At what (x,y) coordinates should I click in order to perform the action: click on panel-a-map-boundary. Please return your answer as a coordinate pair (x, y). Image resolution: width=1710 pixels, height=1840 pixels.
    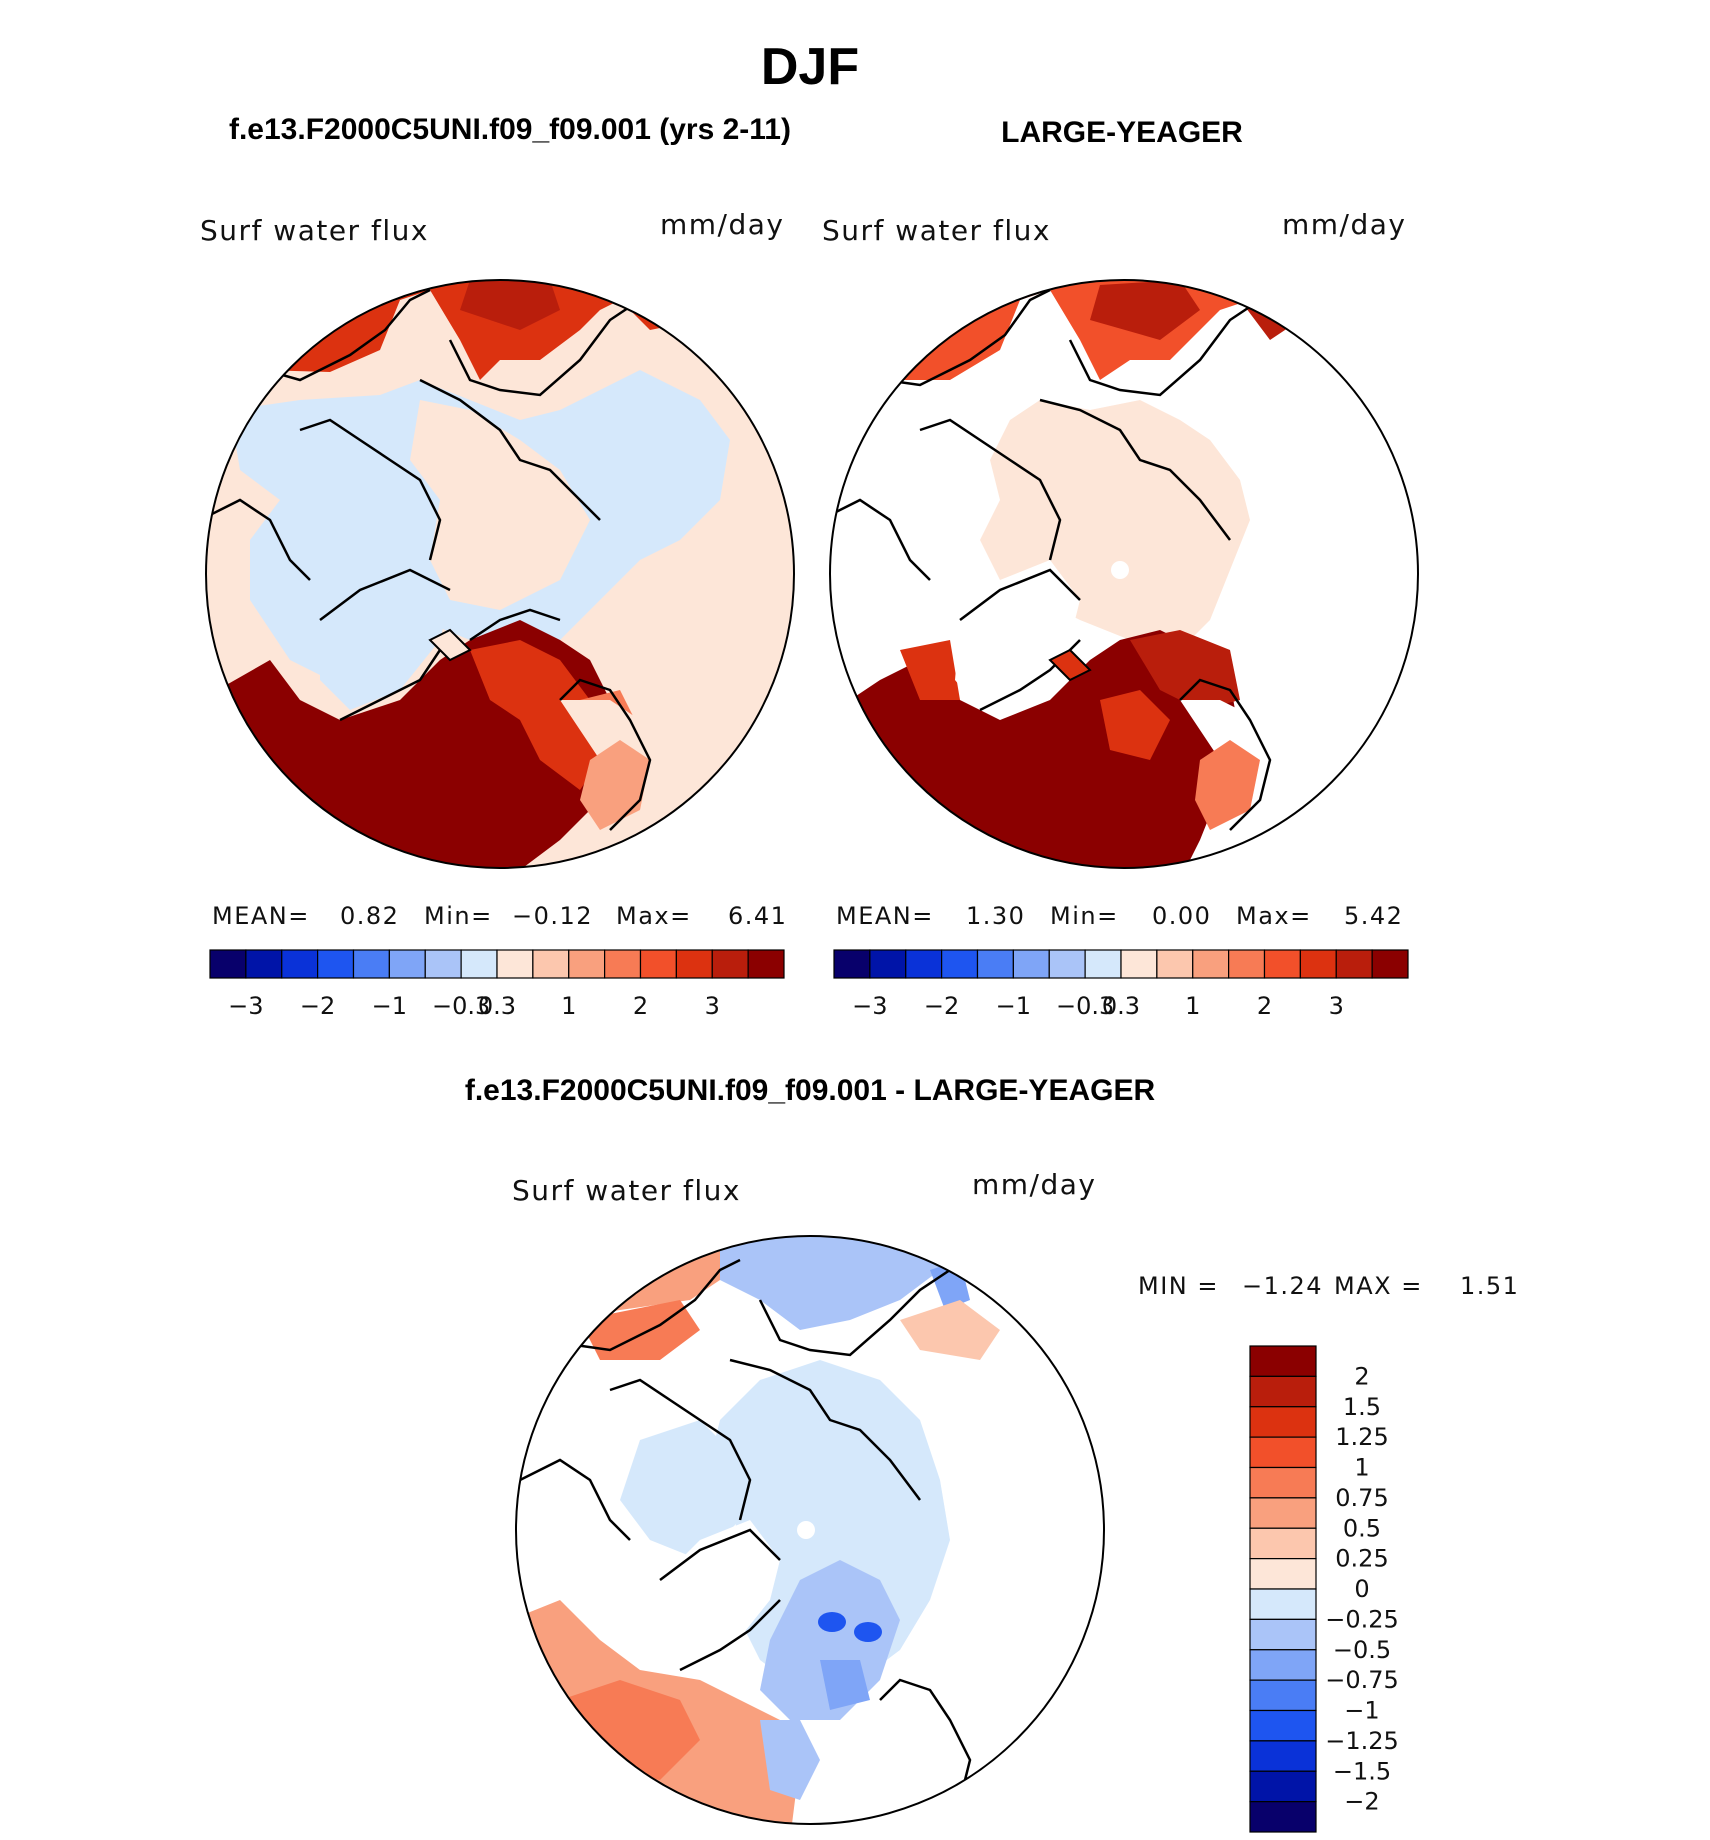
    Looking at the image, I should click on (500, 574).